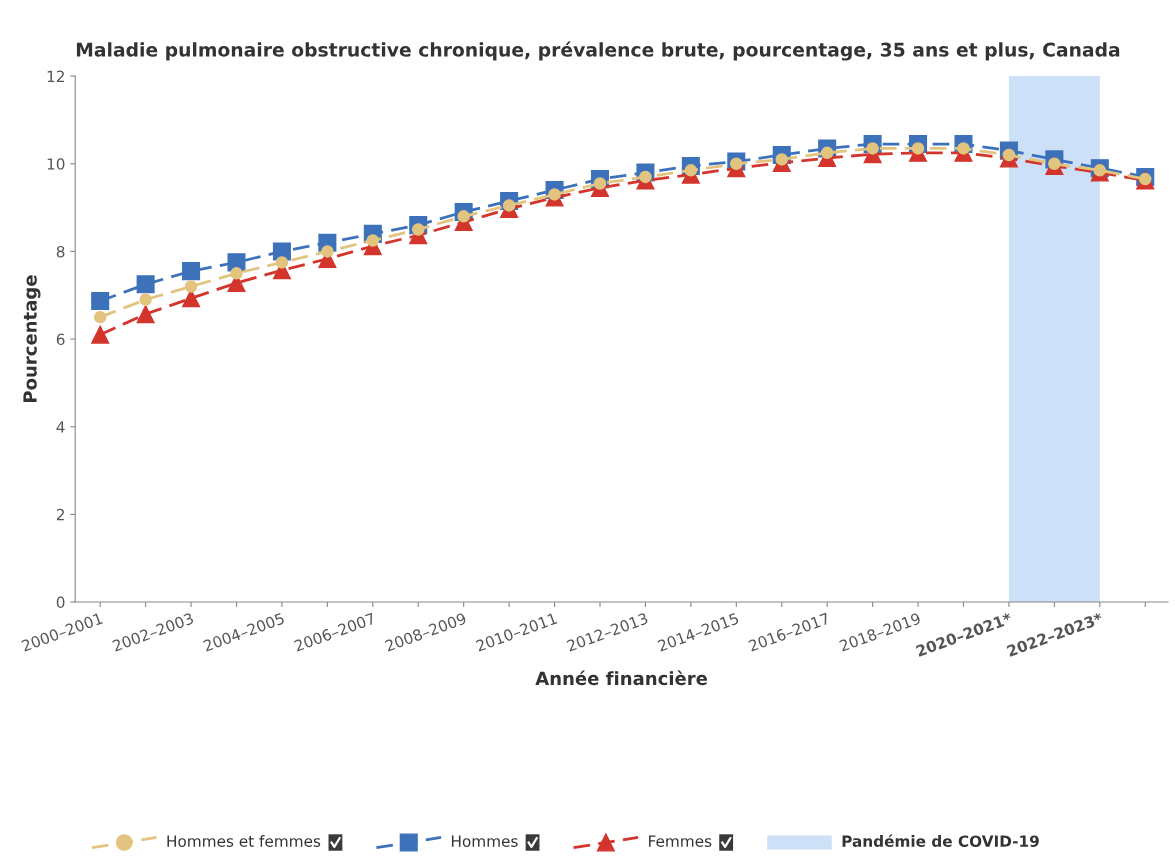 Image resolution: width=1175 pixels, height=865 pixels. I want to click on y-tick-label: 12, so click(55, 76).